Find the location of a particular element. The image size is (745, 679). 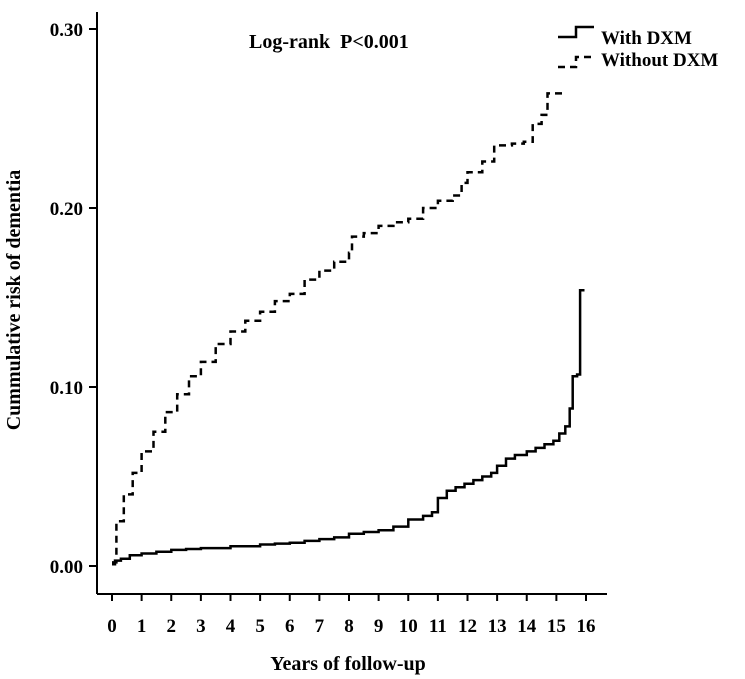

x-tick-label: 3 is located at coordinates (201, 626).